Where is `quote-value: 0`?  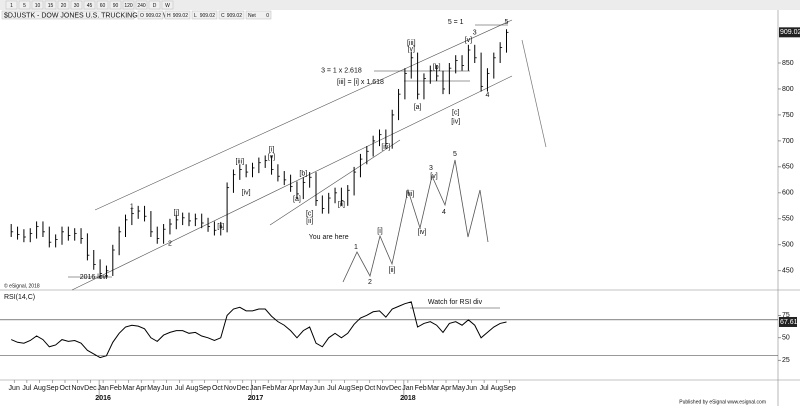
quote-value: 0 is located at coordinates (267, 16).